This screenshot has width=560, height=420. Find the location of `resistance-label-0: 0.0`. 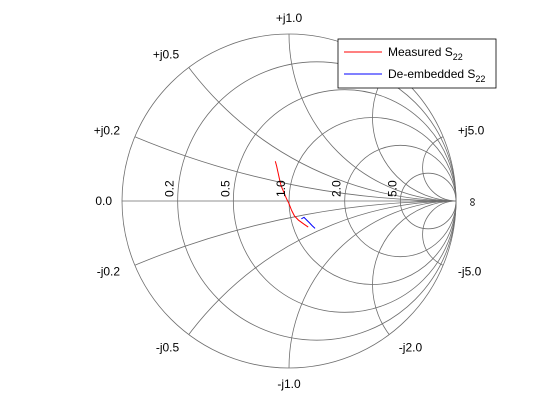

resistance-label-0: 0.0 is located at coordinates (103, 201).